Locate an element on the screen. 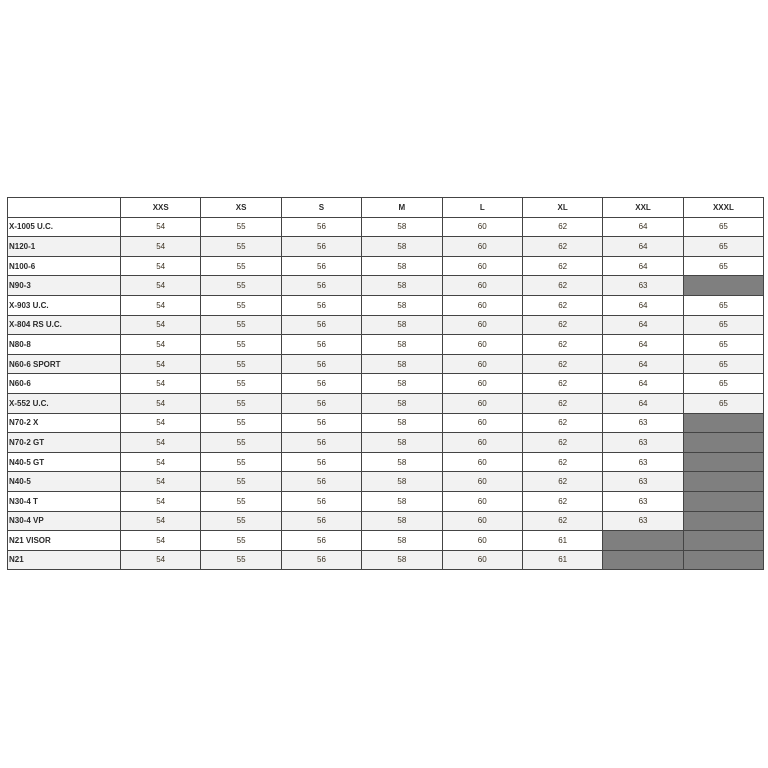 This screenshot has width=768, height=768. table-row: N90-3 54 55 56 58 60 62 63 is located at coordinates (386, 285).